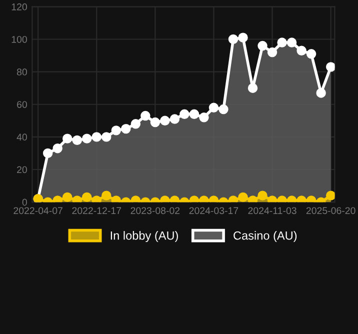 The height and width of the screenshot is (334, 358). I want to click on x-tick-label: 2022-04-07, so click(38, 210).